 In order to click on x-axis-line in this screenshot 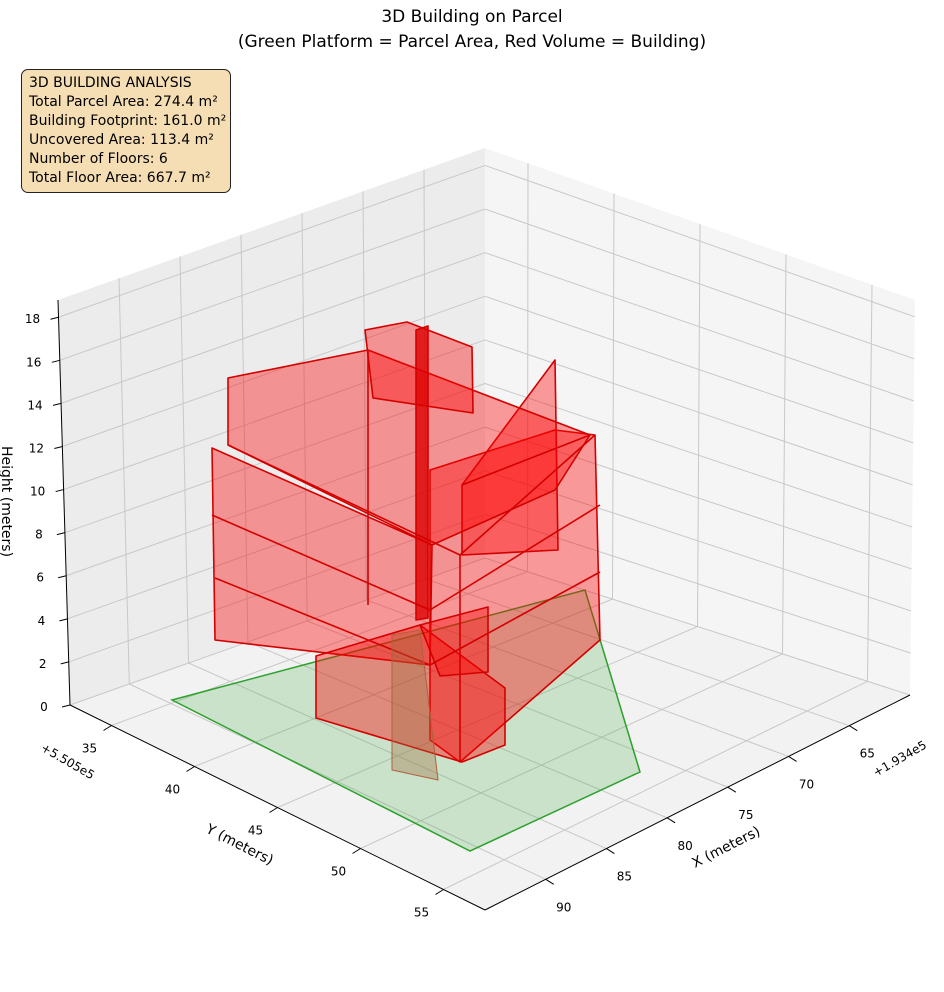, I will do `click(697, 802)`.